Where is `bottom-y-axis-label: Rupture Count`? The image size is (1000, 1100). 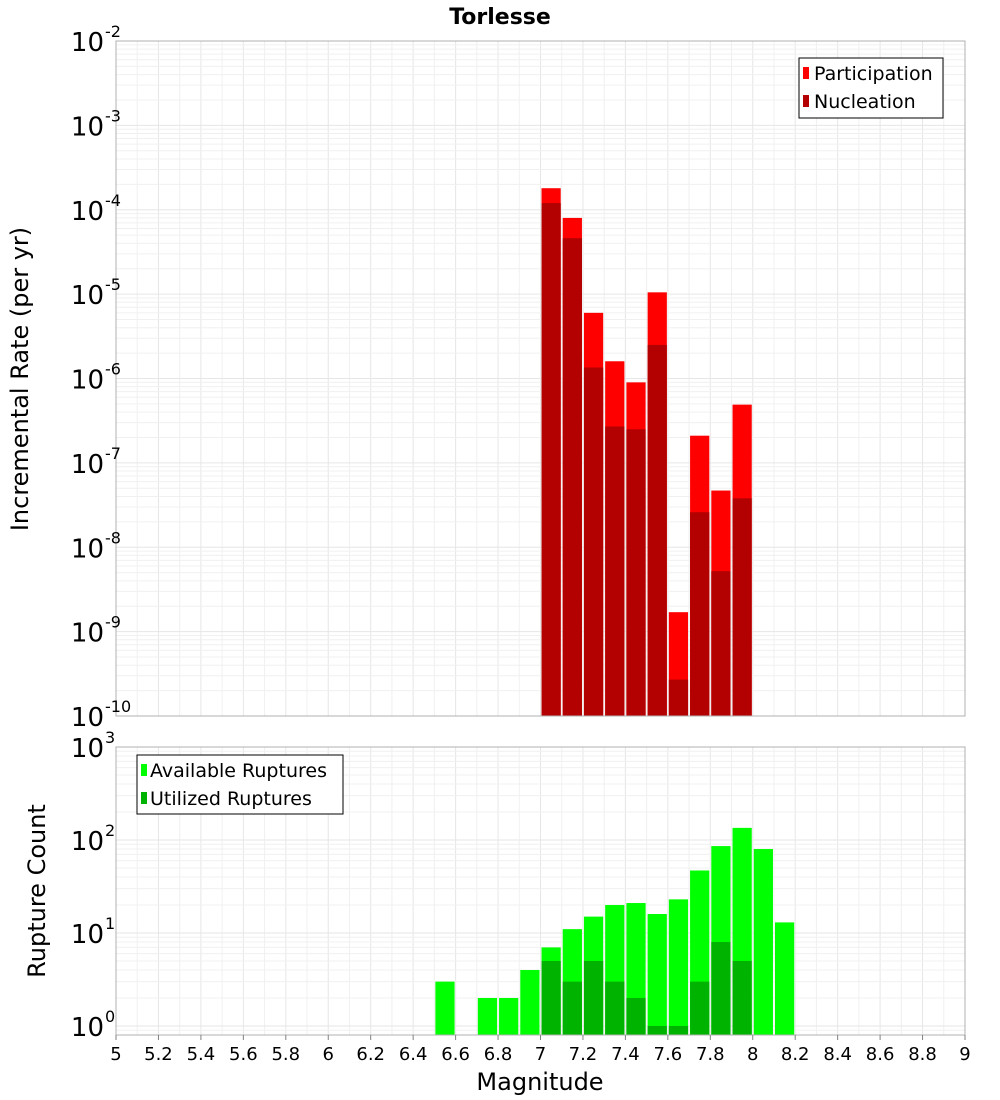 bottom-y-axis-label: Rupture Count is located at coordinates (37, 891).